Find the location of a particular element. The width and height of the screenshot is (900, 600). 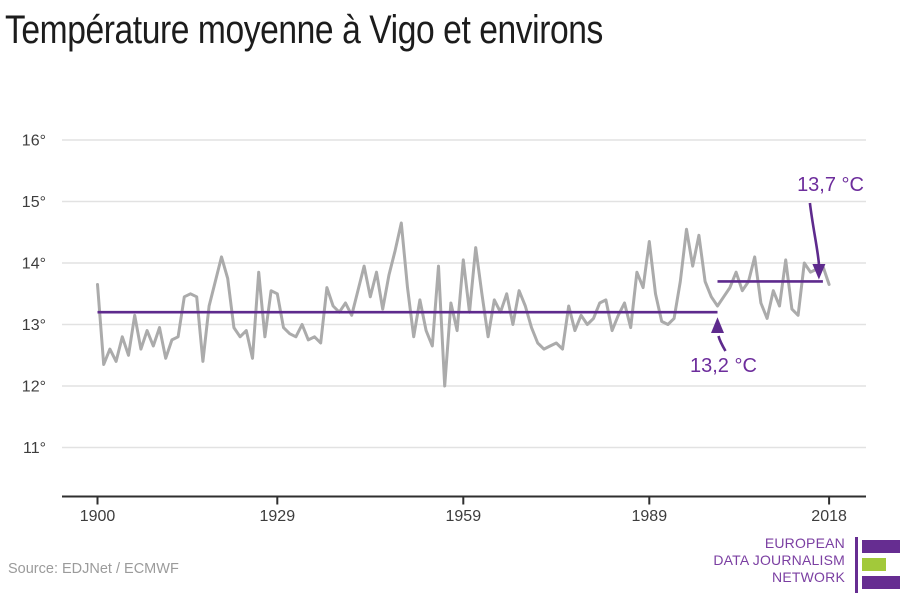

edjn-logo-text: EUROPEAN DATA JOURNALISM NETWORK is located at coordinates (779, 560).